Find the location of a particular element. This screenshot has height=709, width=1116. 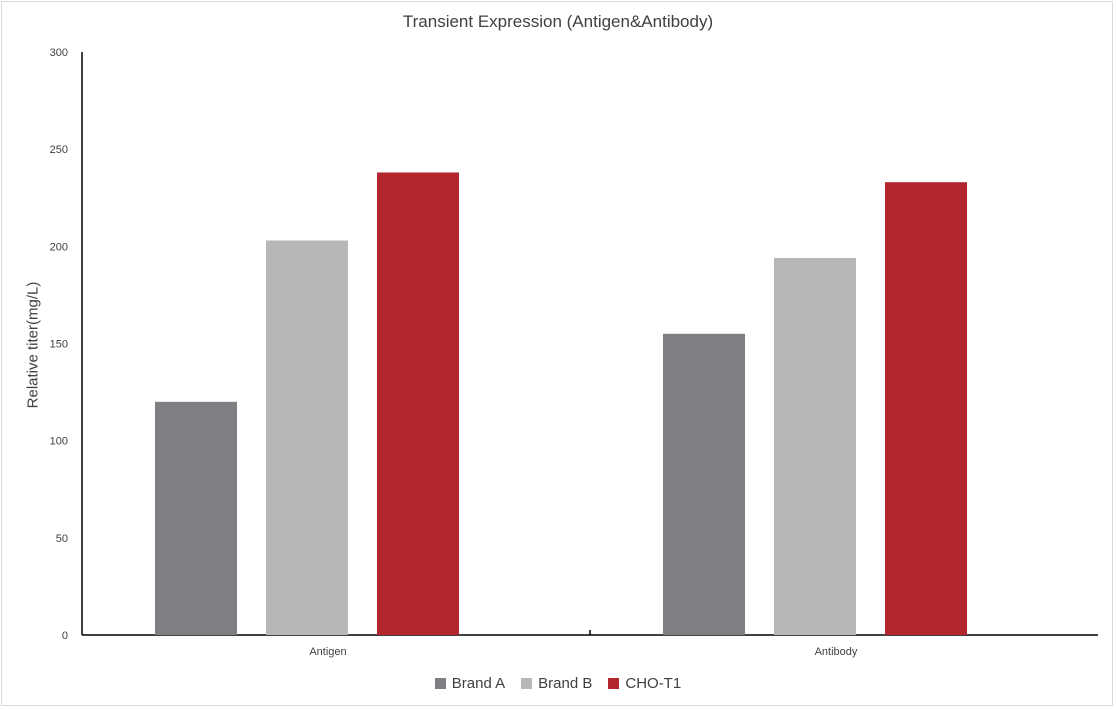

legend-label-brand-a: Brand A is located at coordinates (478, 683).